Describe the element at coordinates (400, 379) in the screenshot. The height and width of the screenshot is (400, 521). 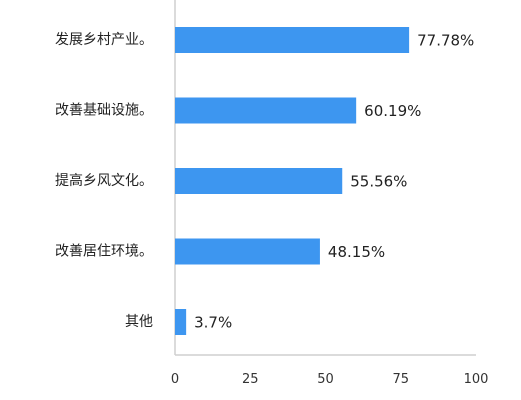
I see `x-tick-label: 75` at that location.